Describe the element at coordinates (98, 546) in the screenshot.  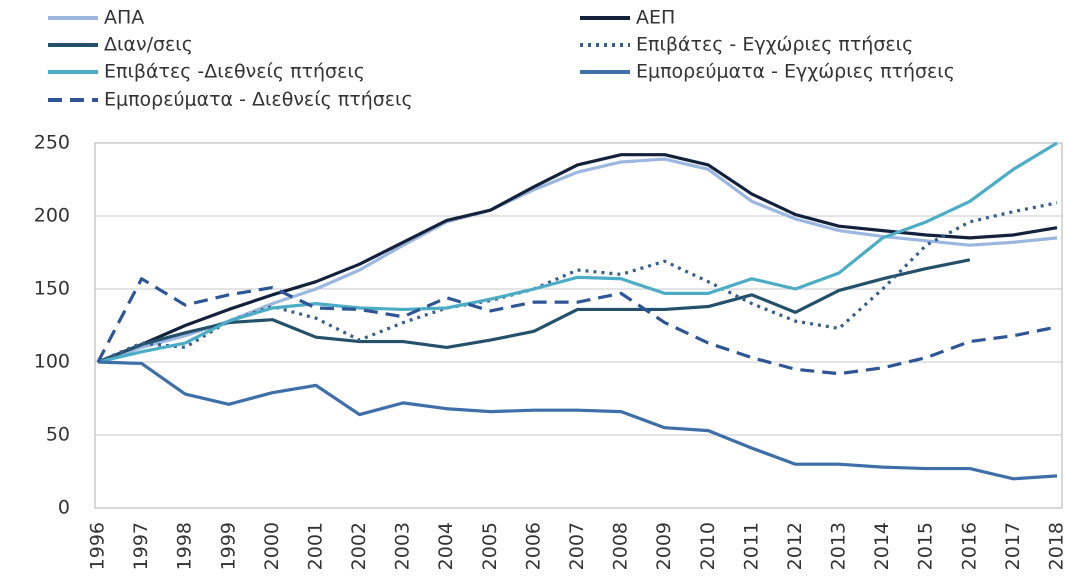
I see `x-tick-label: 1996` at that location.